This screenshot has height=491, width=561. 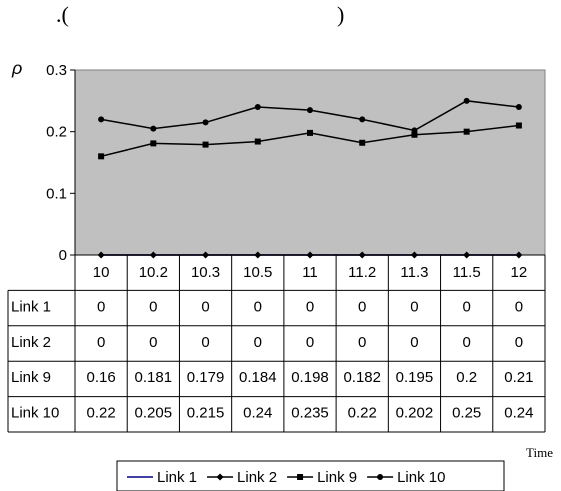 I want to click on y-tick-label: 0.1, so click(x=56, y=193).